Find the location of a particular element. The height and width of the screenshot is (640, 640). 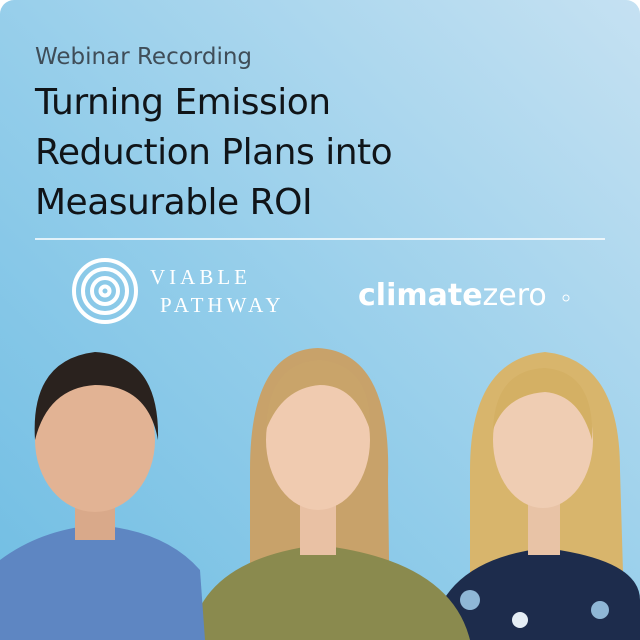

logo-text: PATHWAY is located at coordinates (222, 305).